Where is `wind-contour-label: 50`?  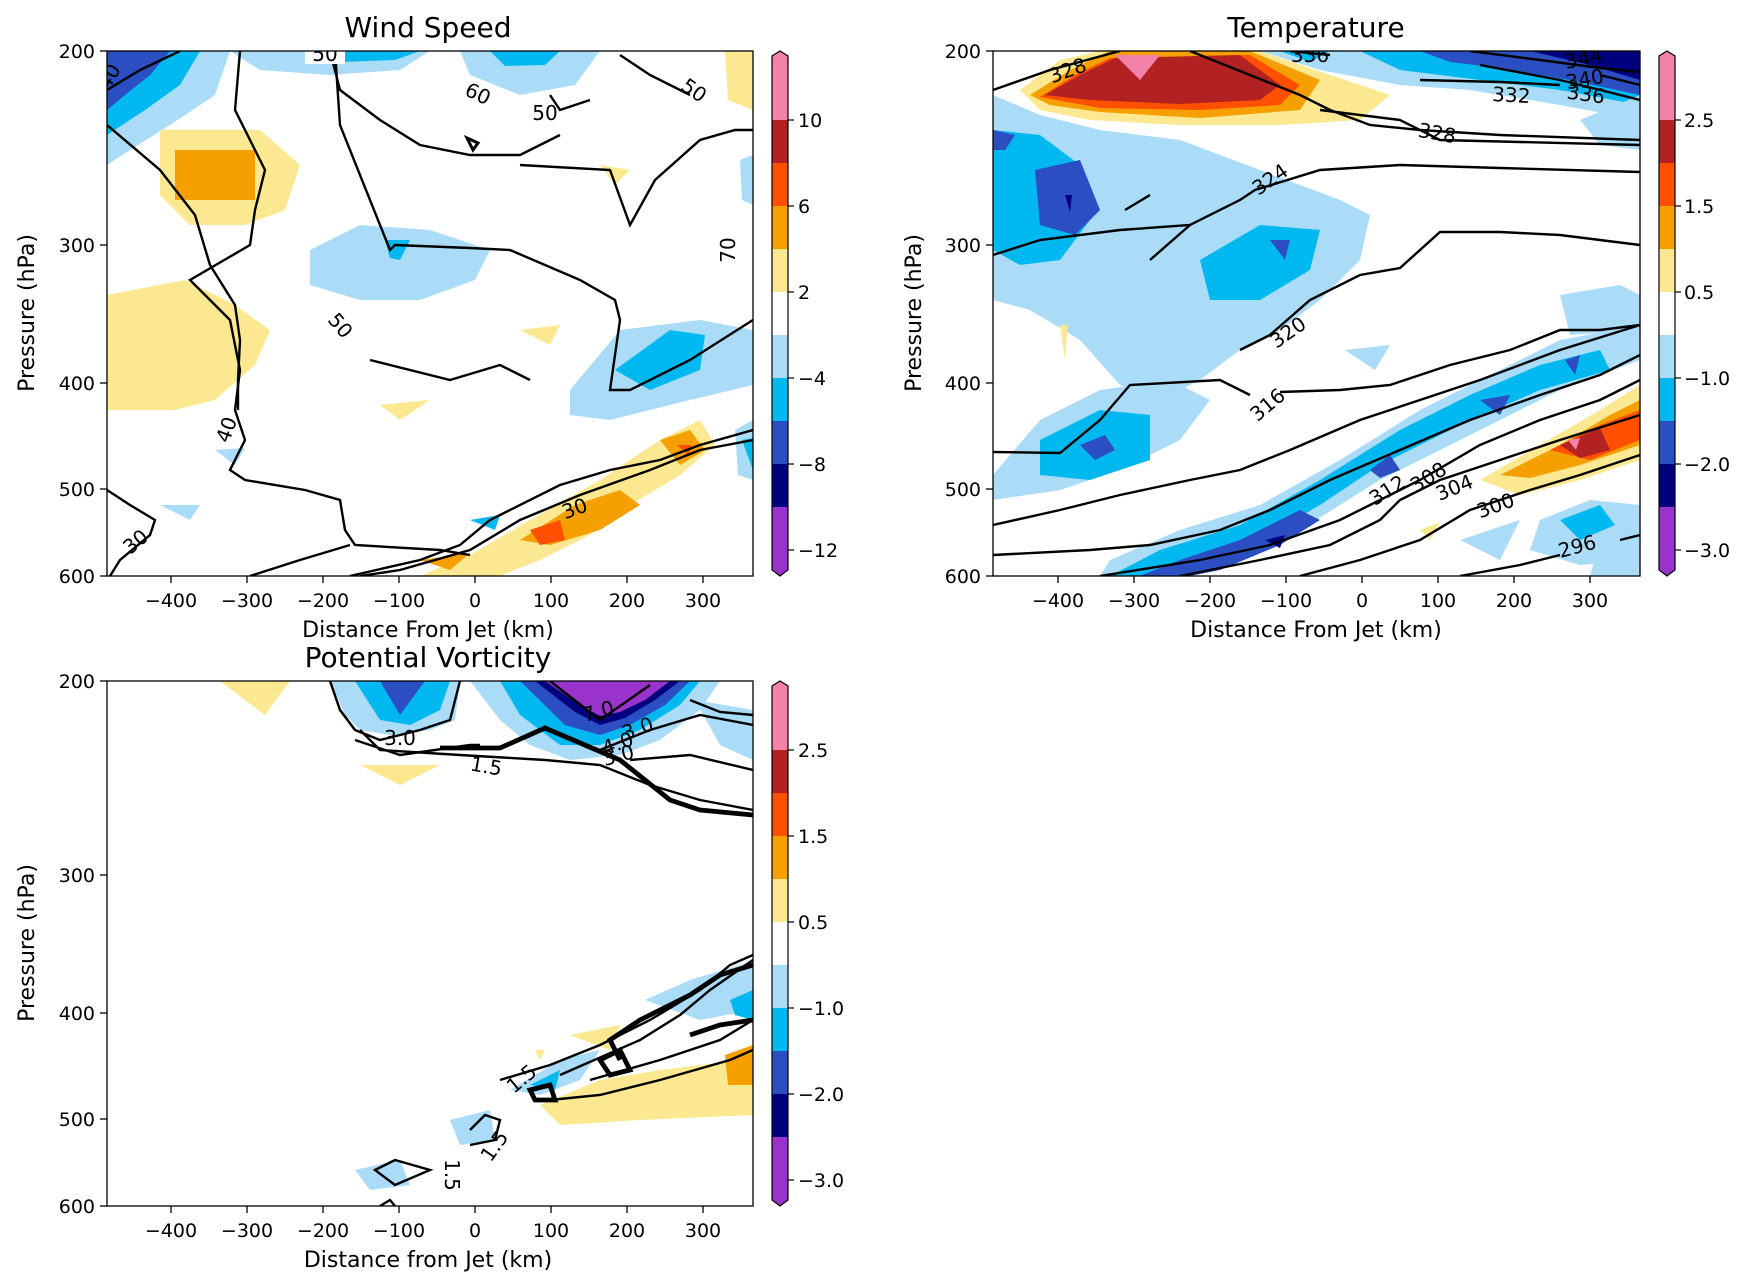 wind-contour-label: 50 is located at coordinates (544, 113).